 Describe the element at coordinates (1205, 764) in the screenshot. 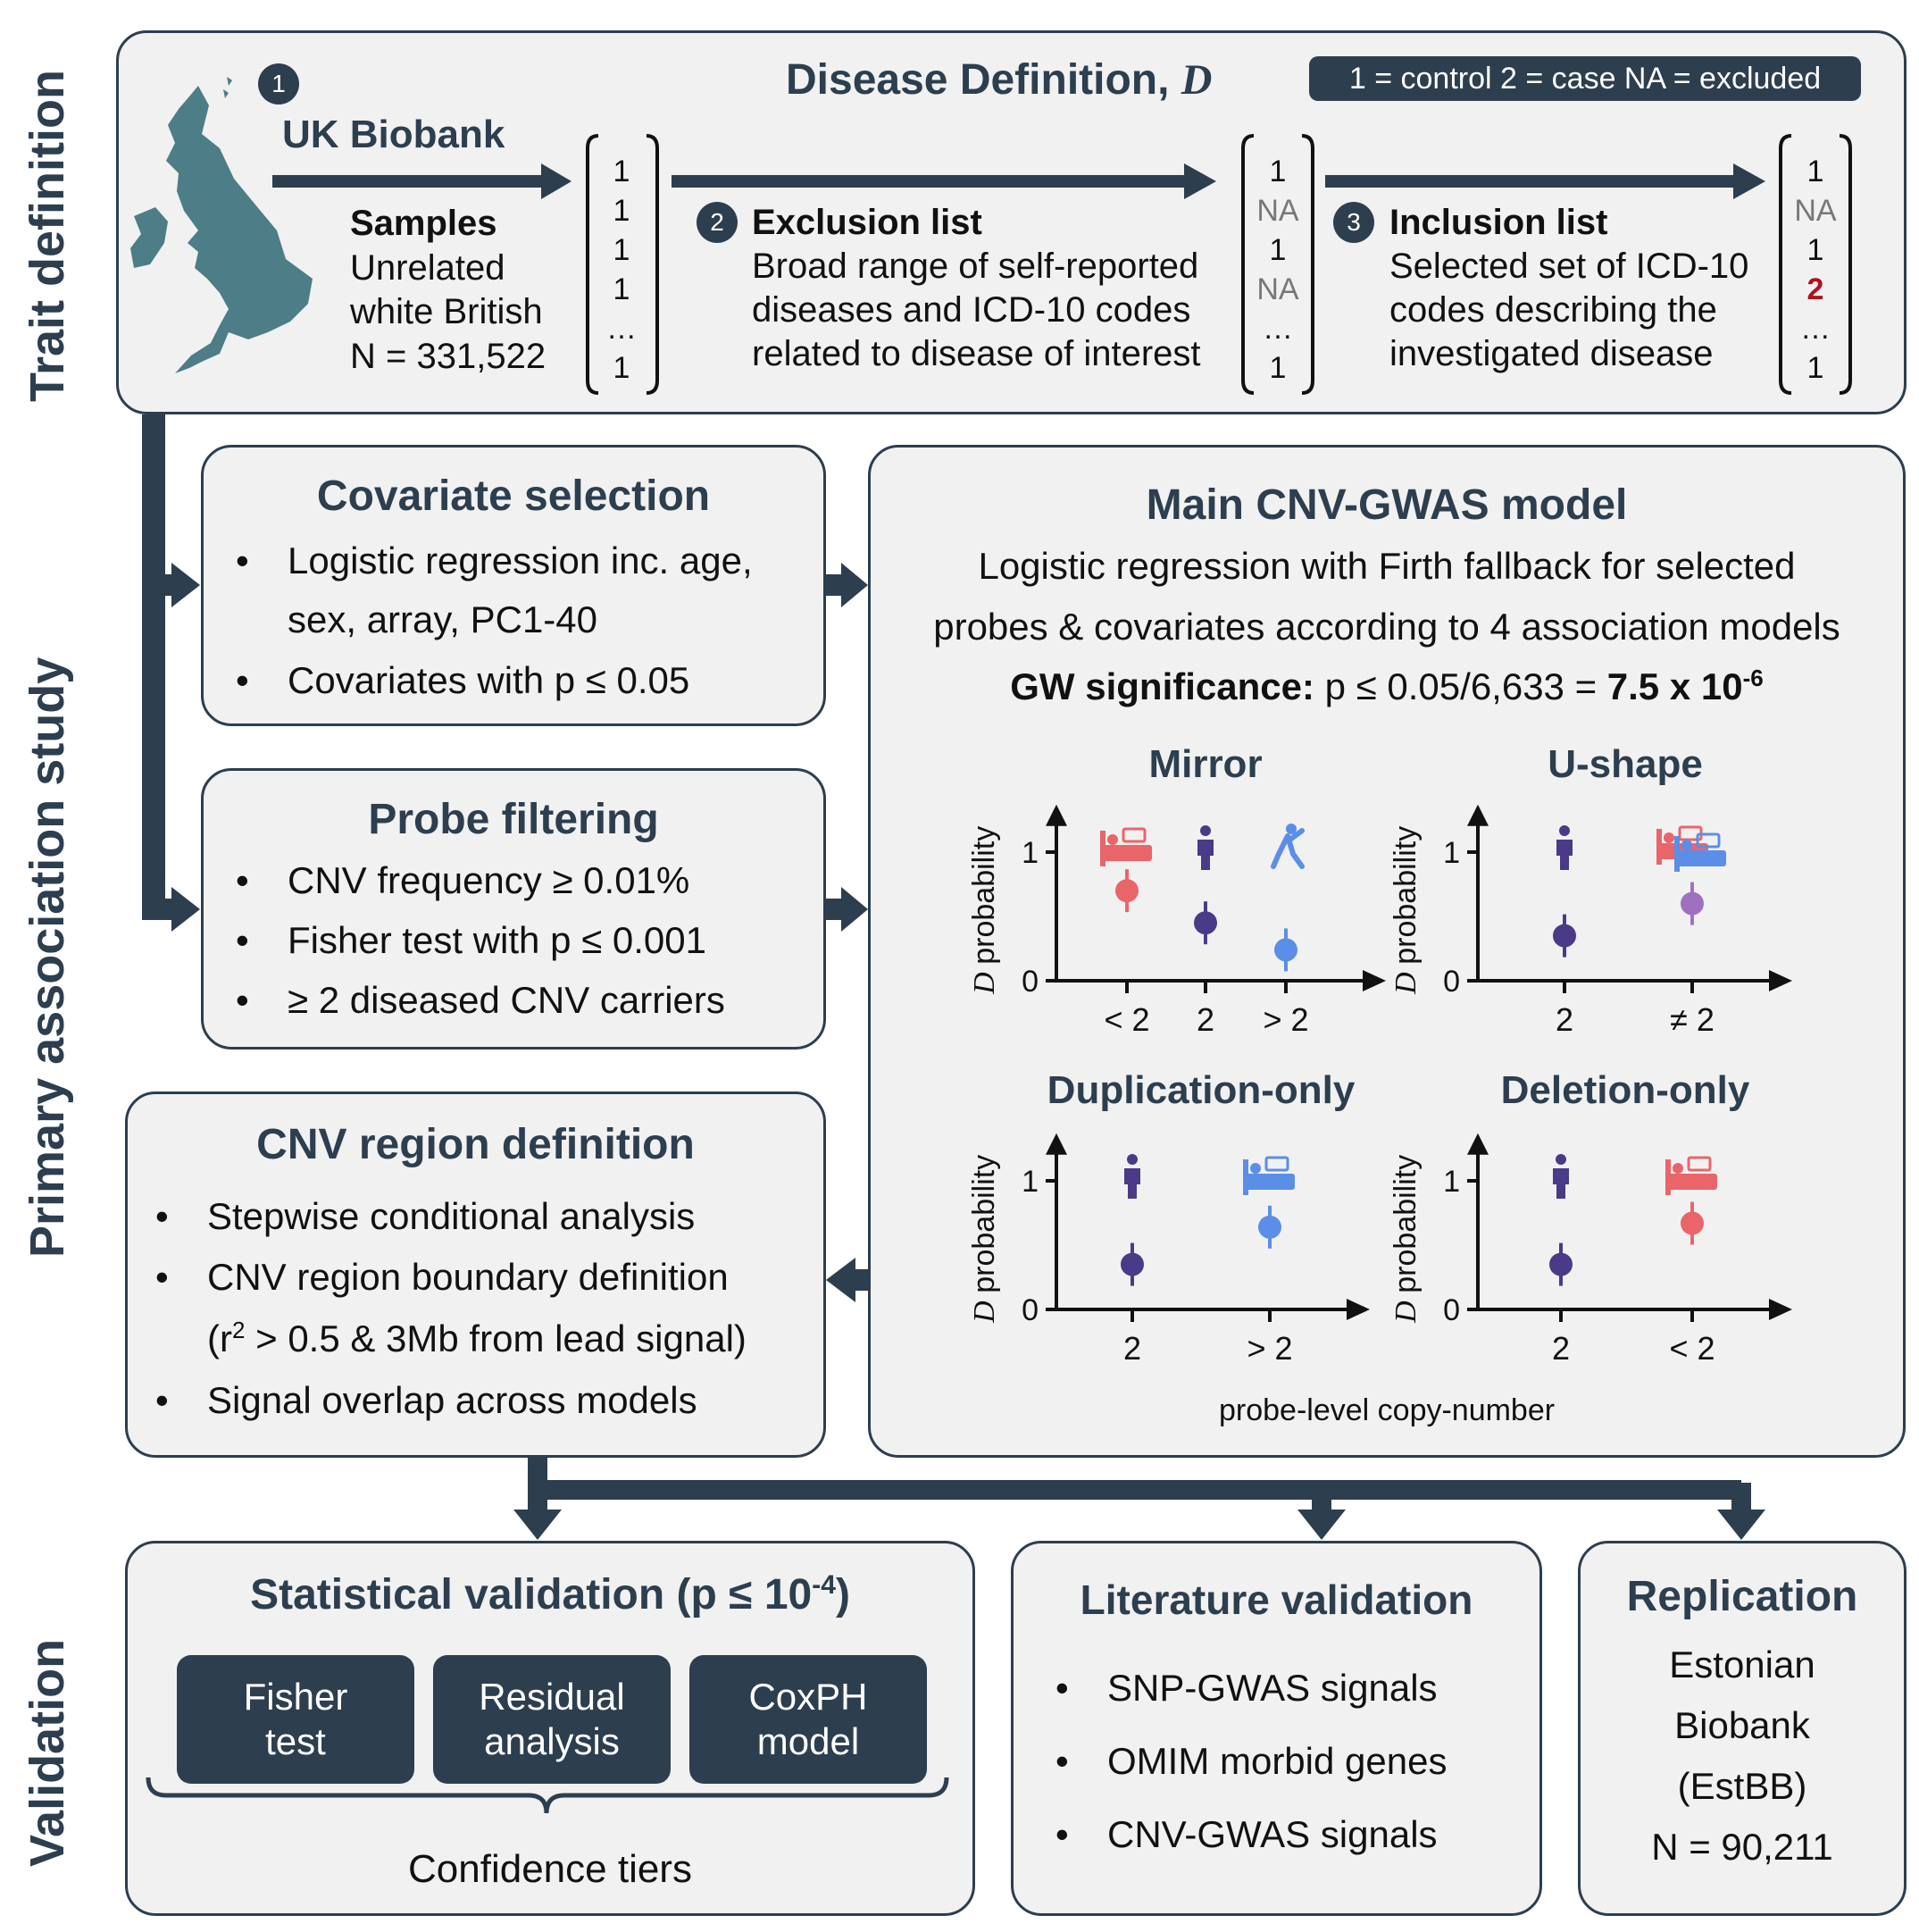

I see `chart-title: Mirror` at that location.